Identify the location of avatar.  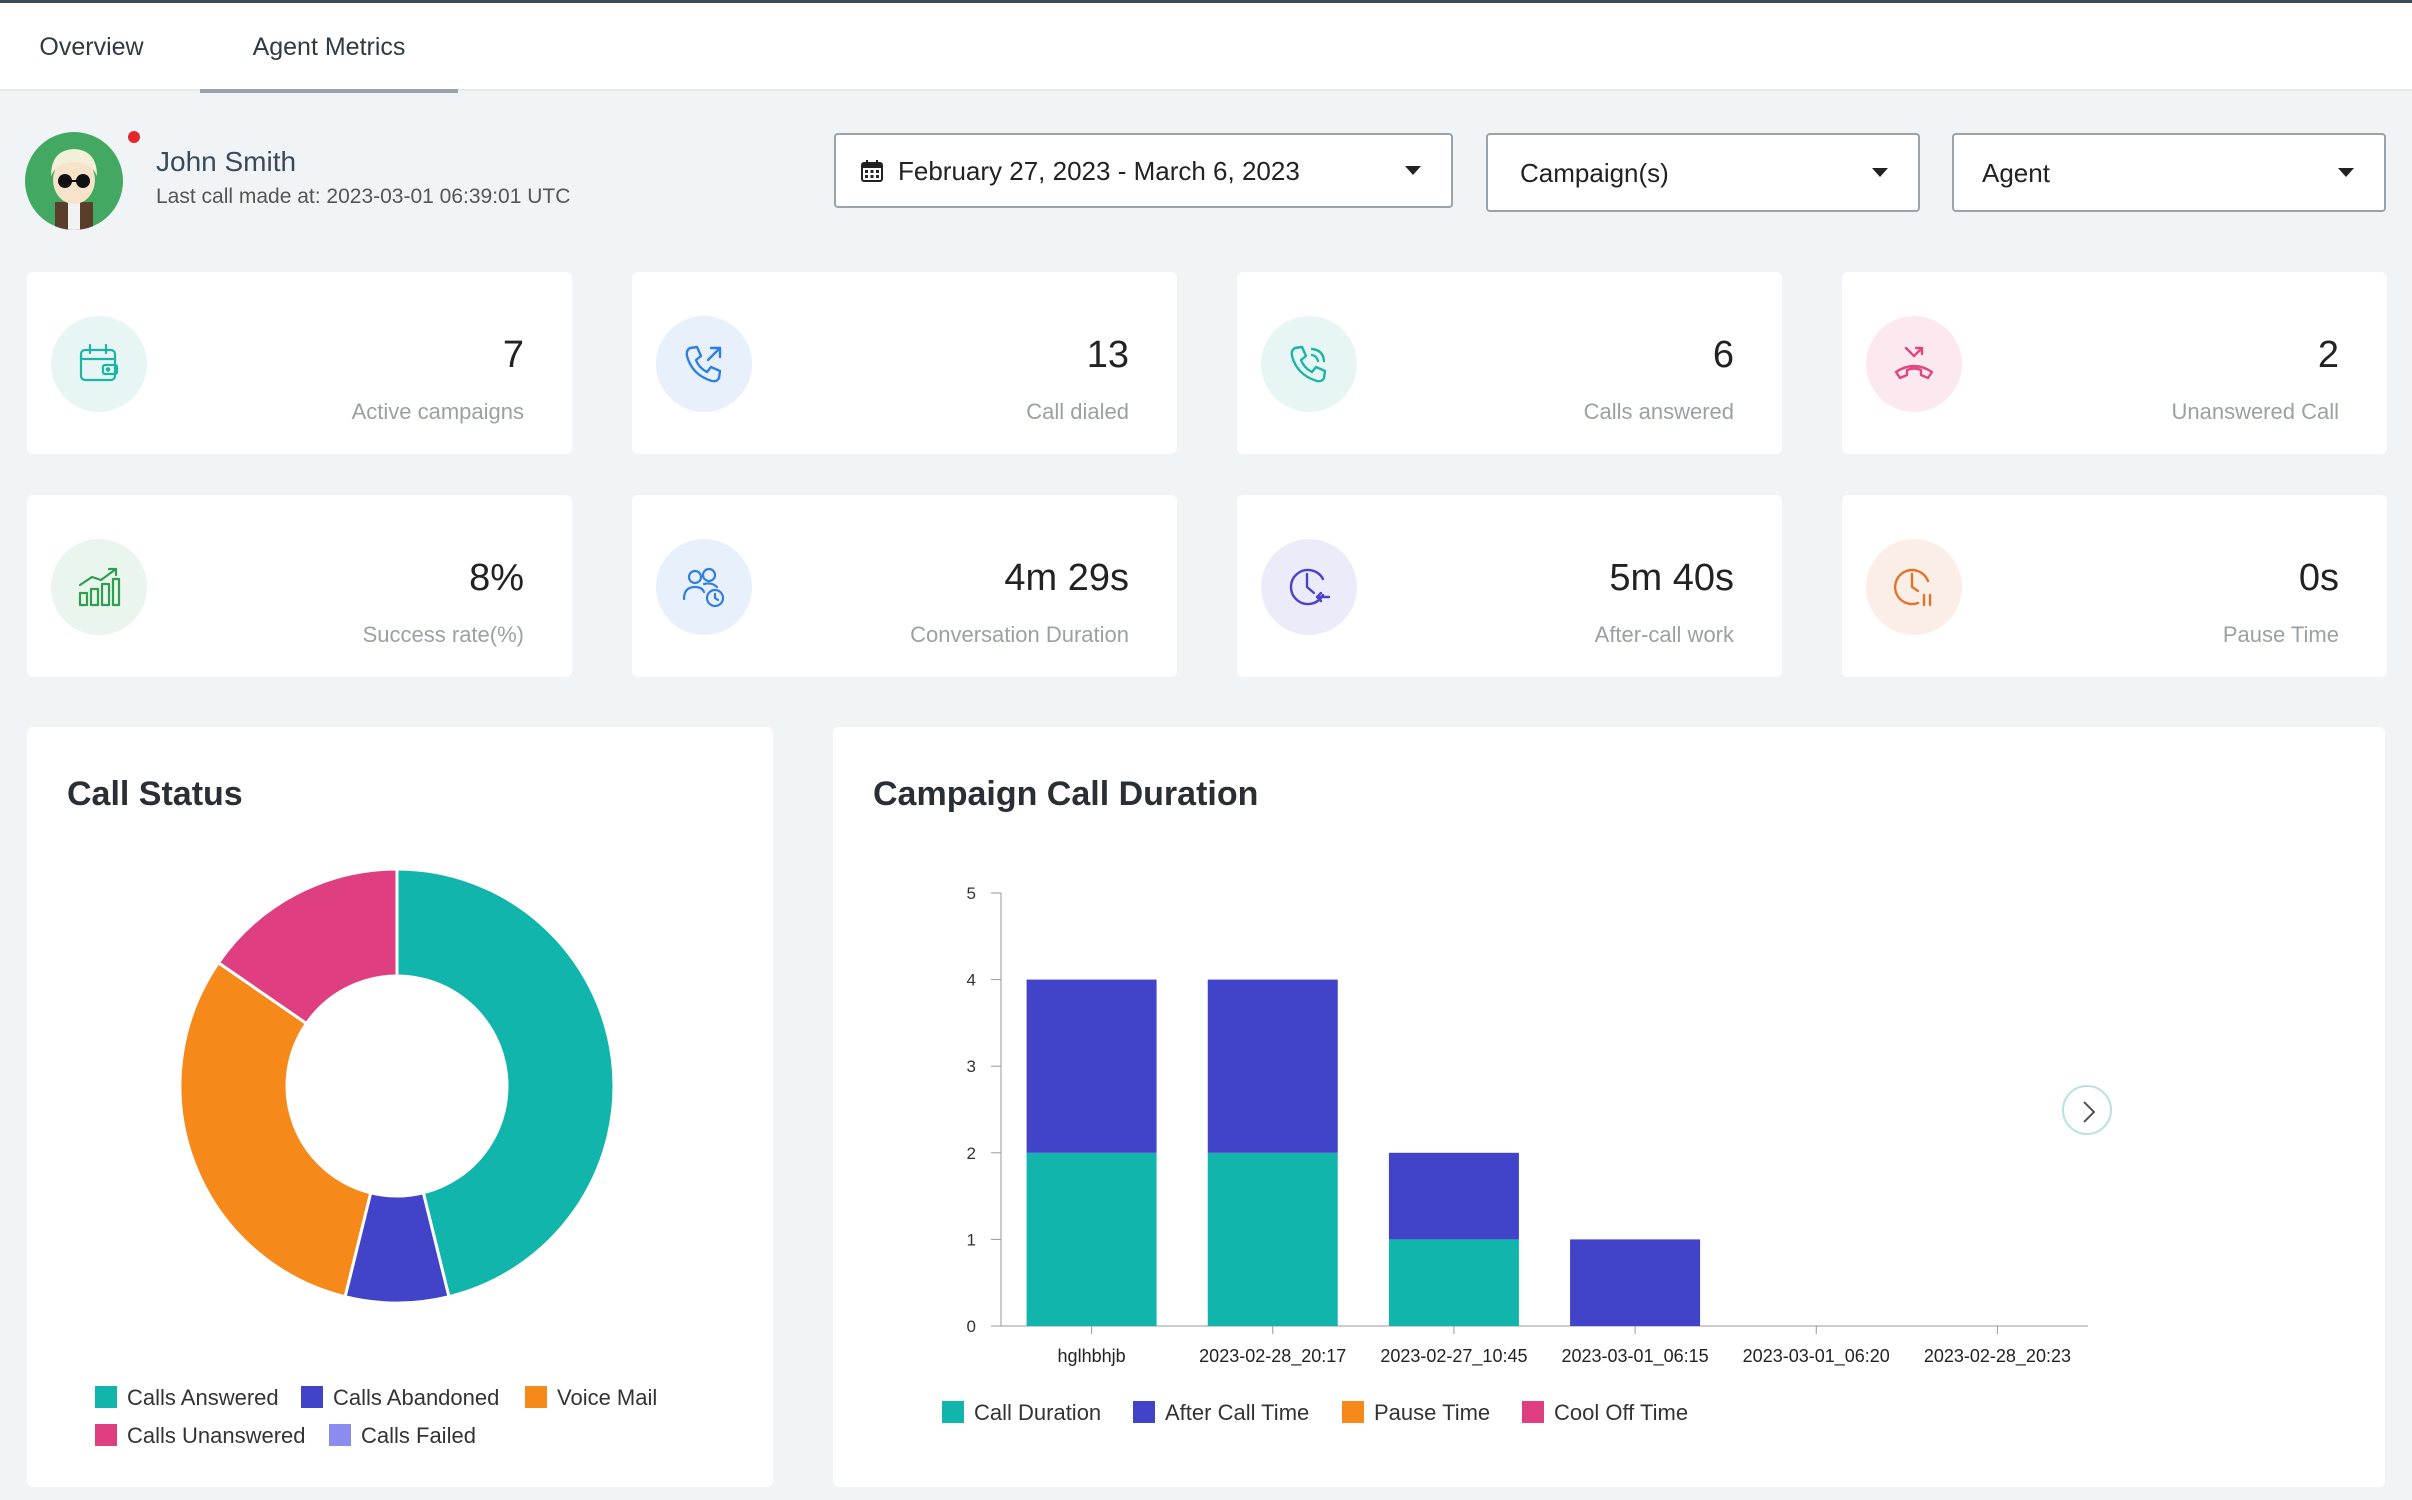
(74, 181).